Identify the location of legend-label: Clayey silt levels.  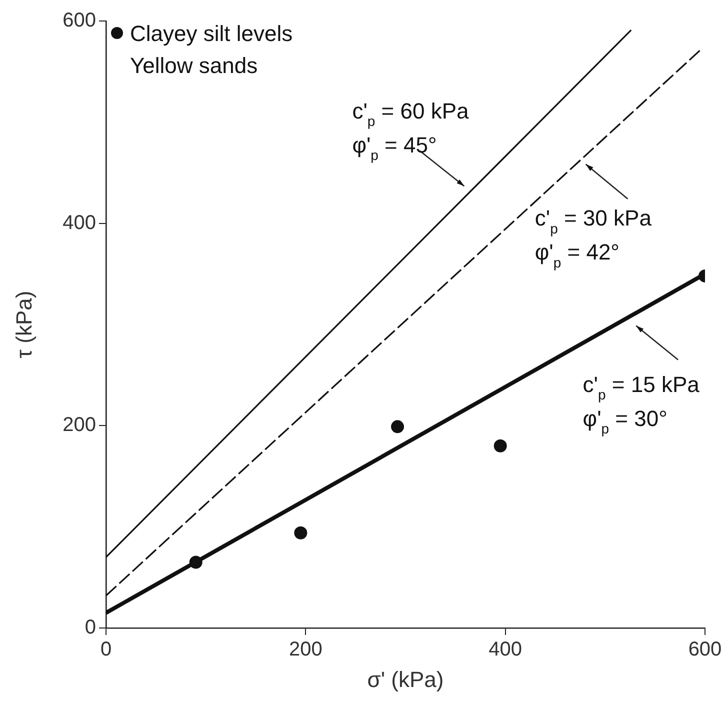
(211, 33).